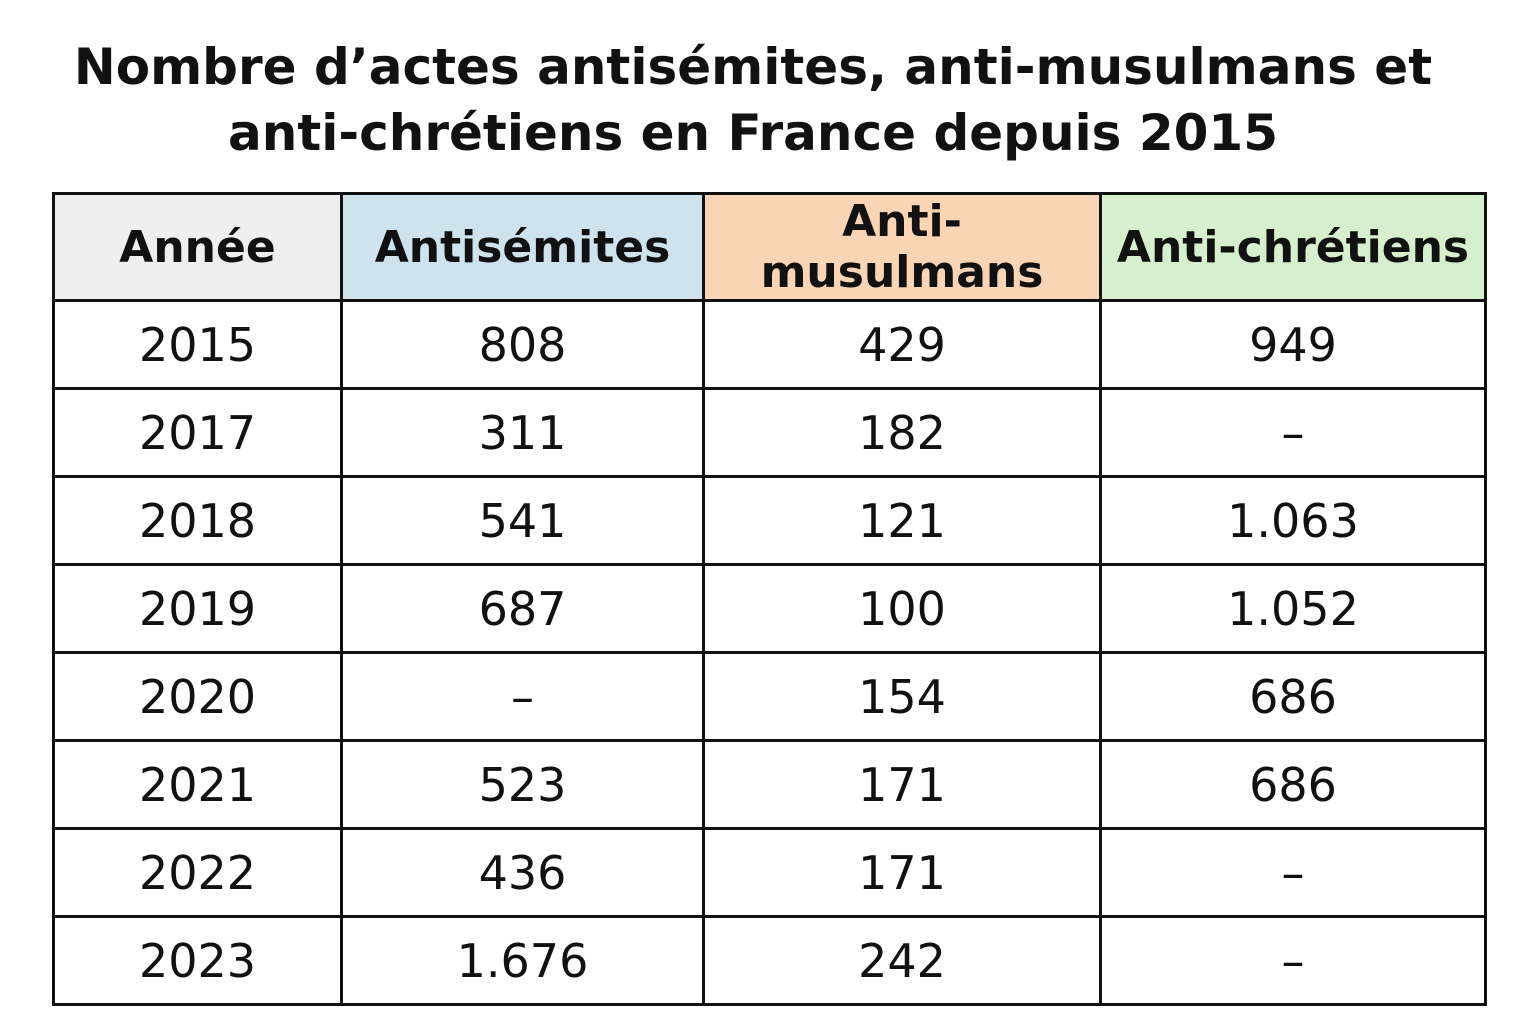 The width and height of the screenshot is (1536, 1024). I want to click on title-line-2: anti-chrétiens en France depuis 2015, so click(753, 133).